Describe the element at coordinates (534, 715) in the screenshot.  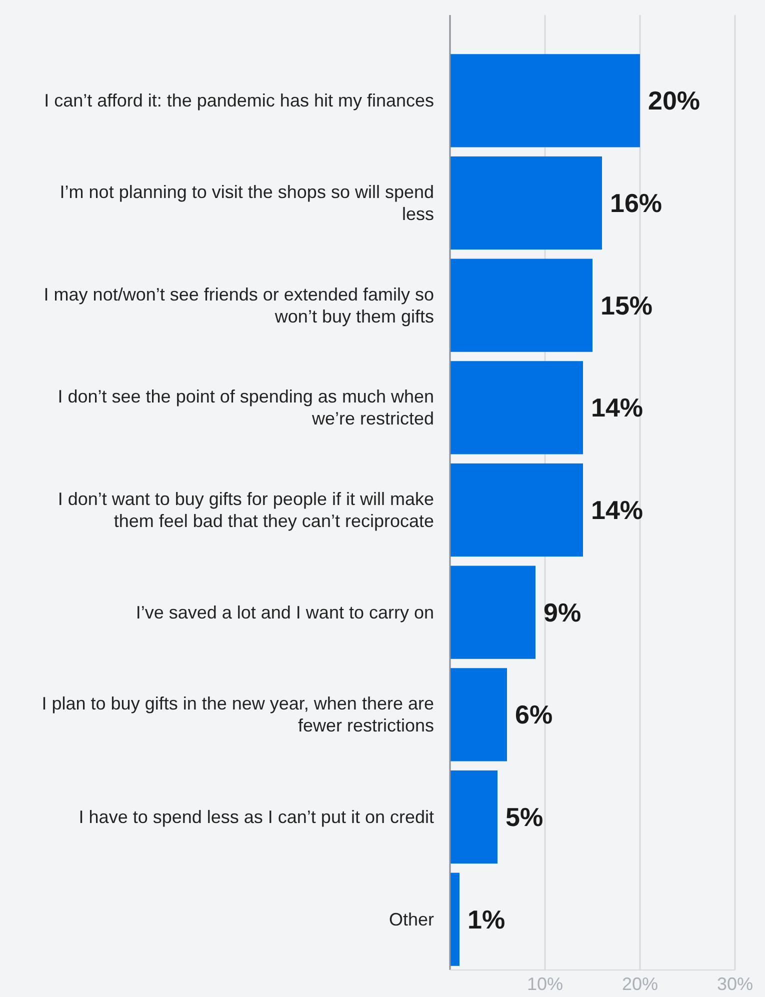
I see `data-label: 6%` at that location.